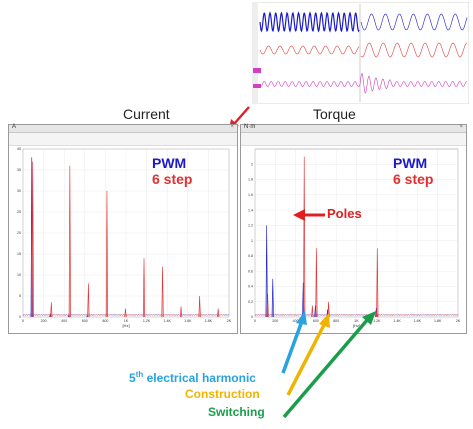  I want to click on y-tick-label: 0.6, so click(250, 271).